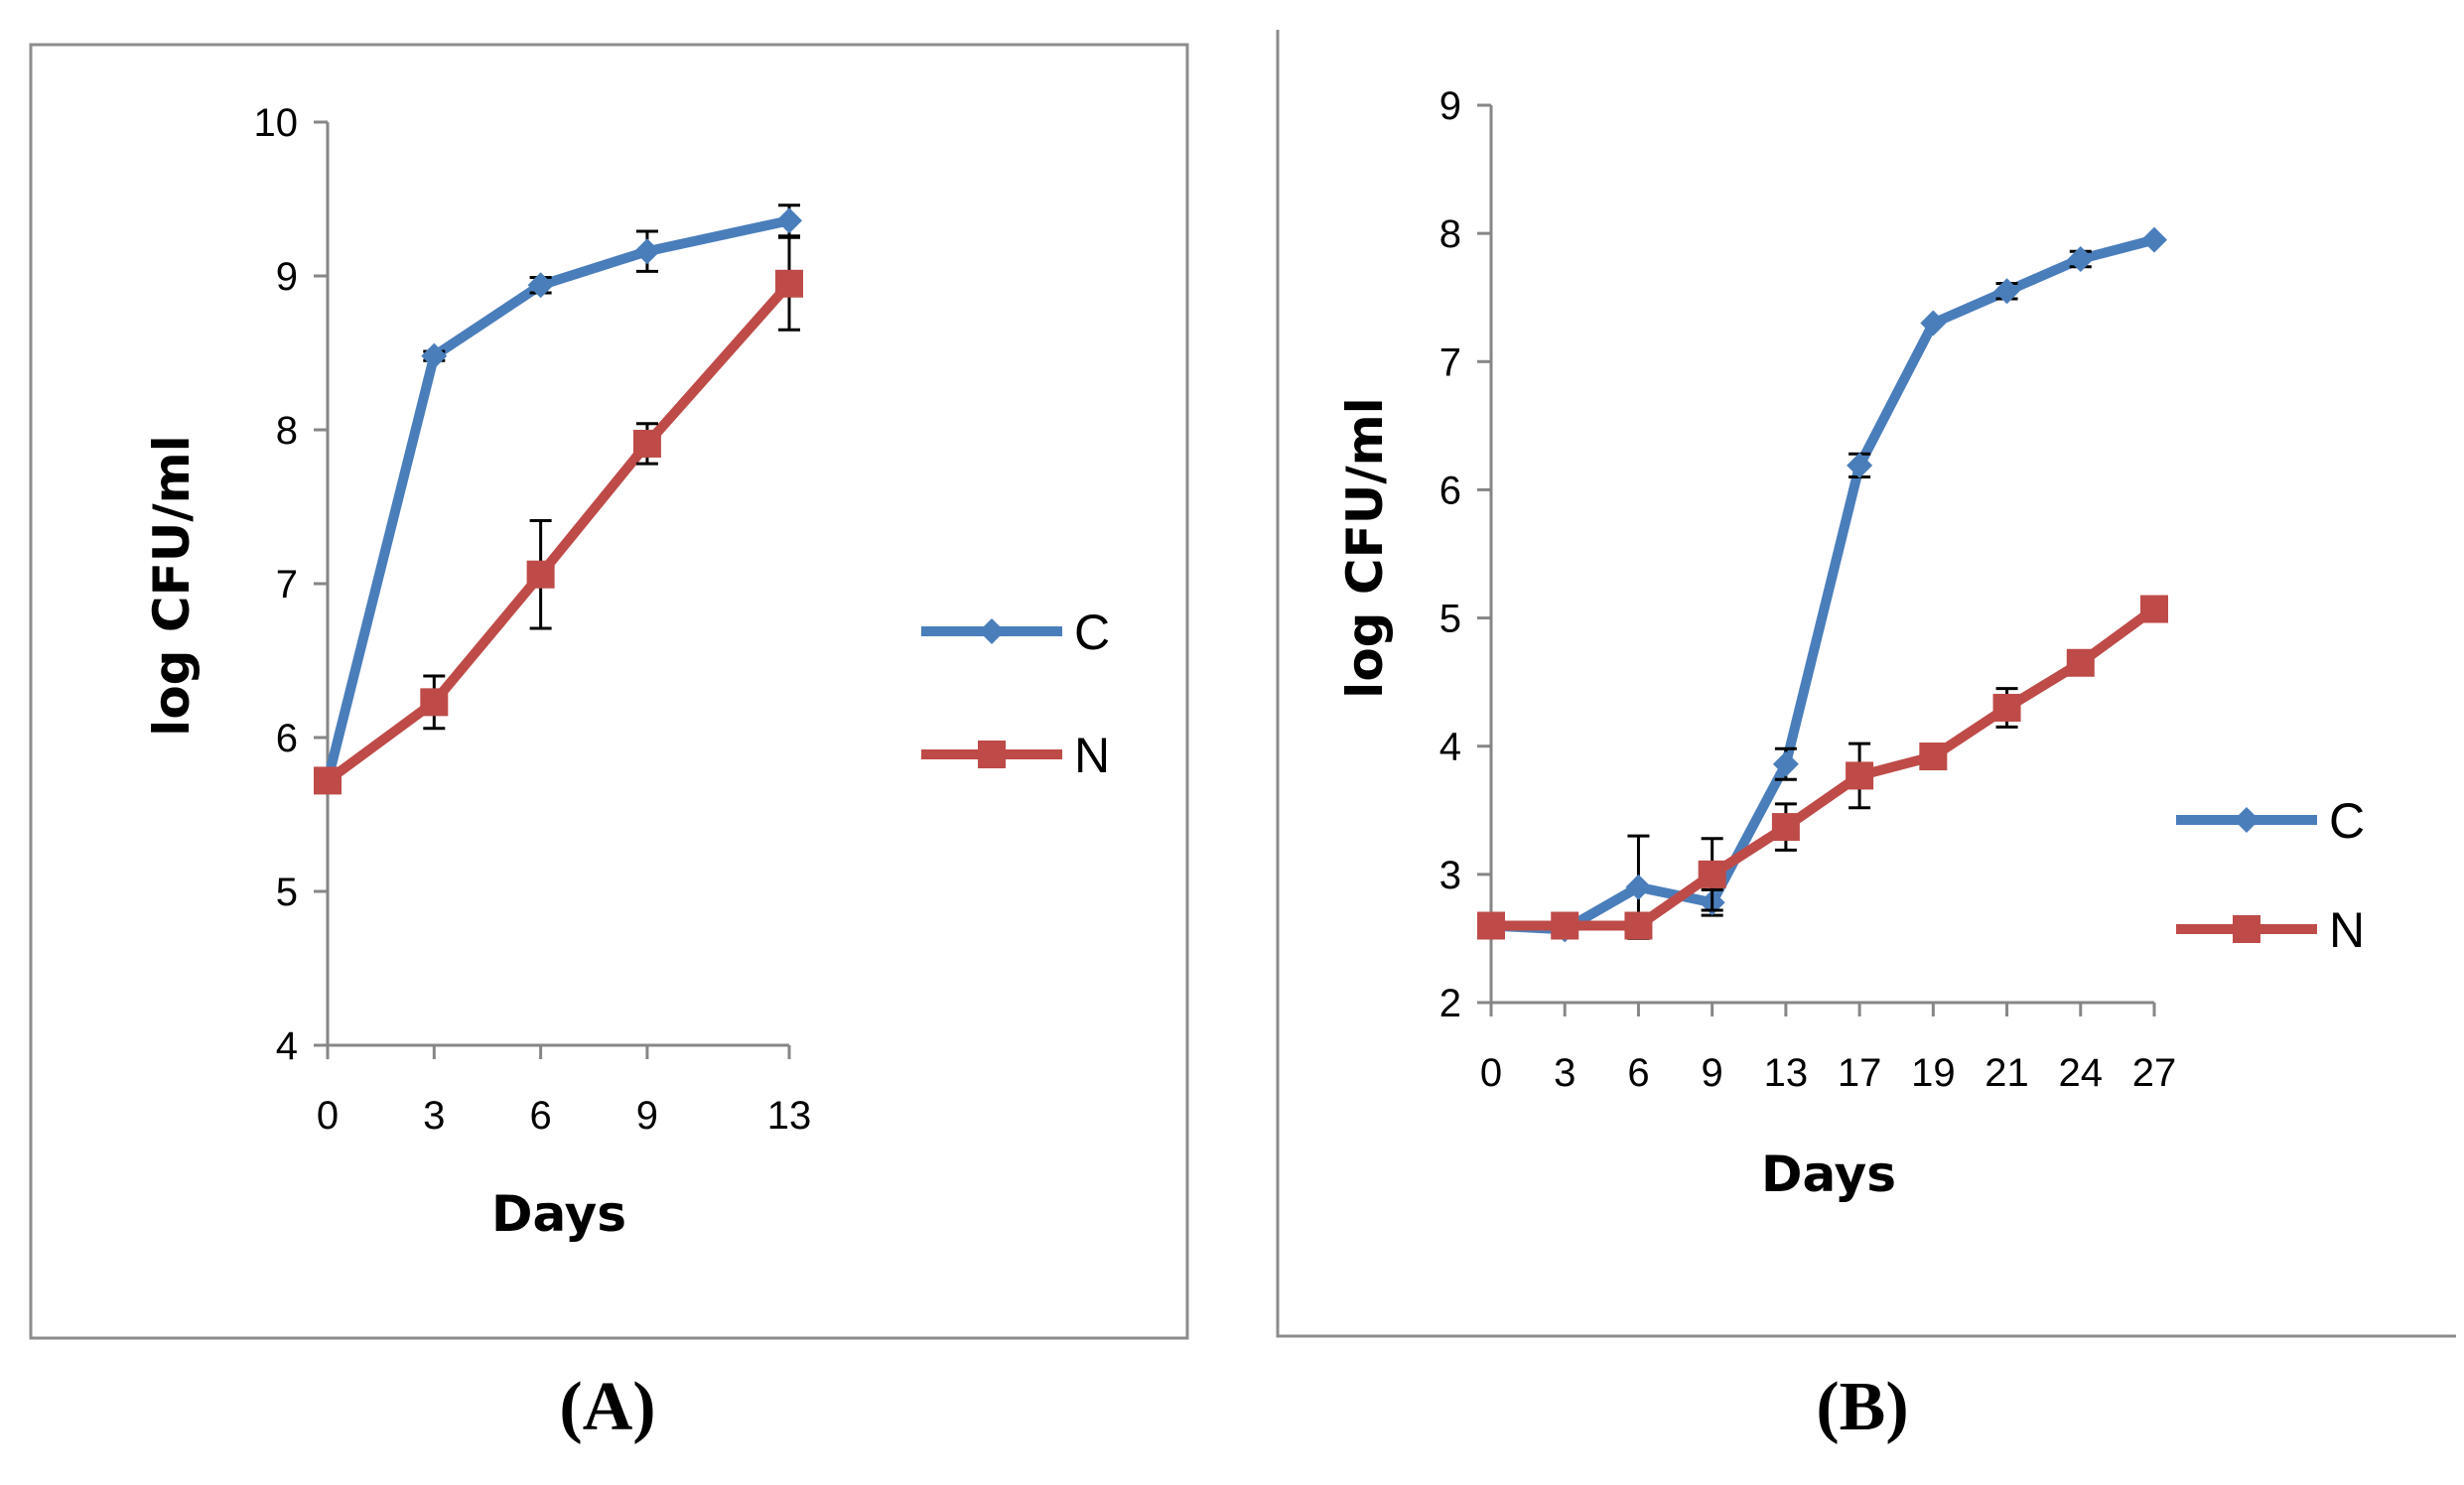  What do you see at coordinates (1860, 1073) in the screenshot?
I see `x-tick-label: 17` at bounding box center [1860, 1073].